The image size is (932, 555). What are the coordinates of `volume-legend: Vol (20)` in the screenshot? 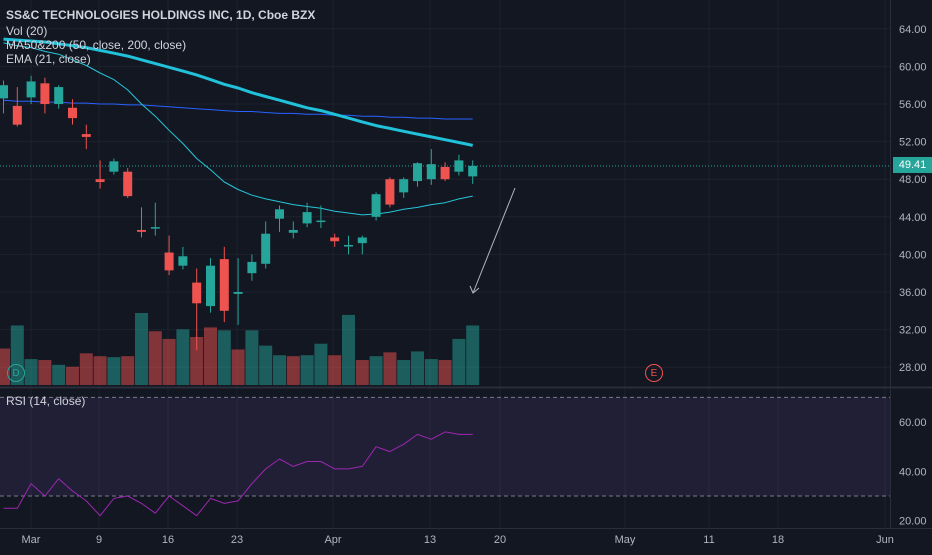 It's located at (27, 31).